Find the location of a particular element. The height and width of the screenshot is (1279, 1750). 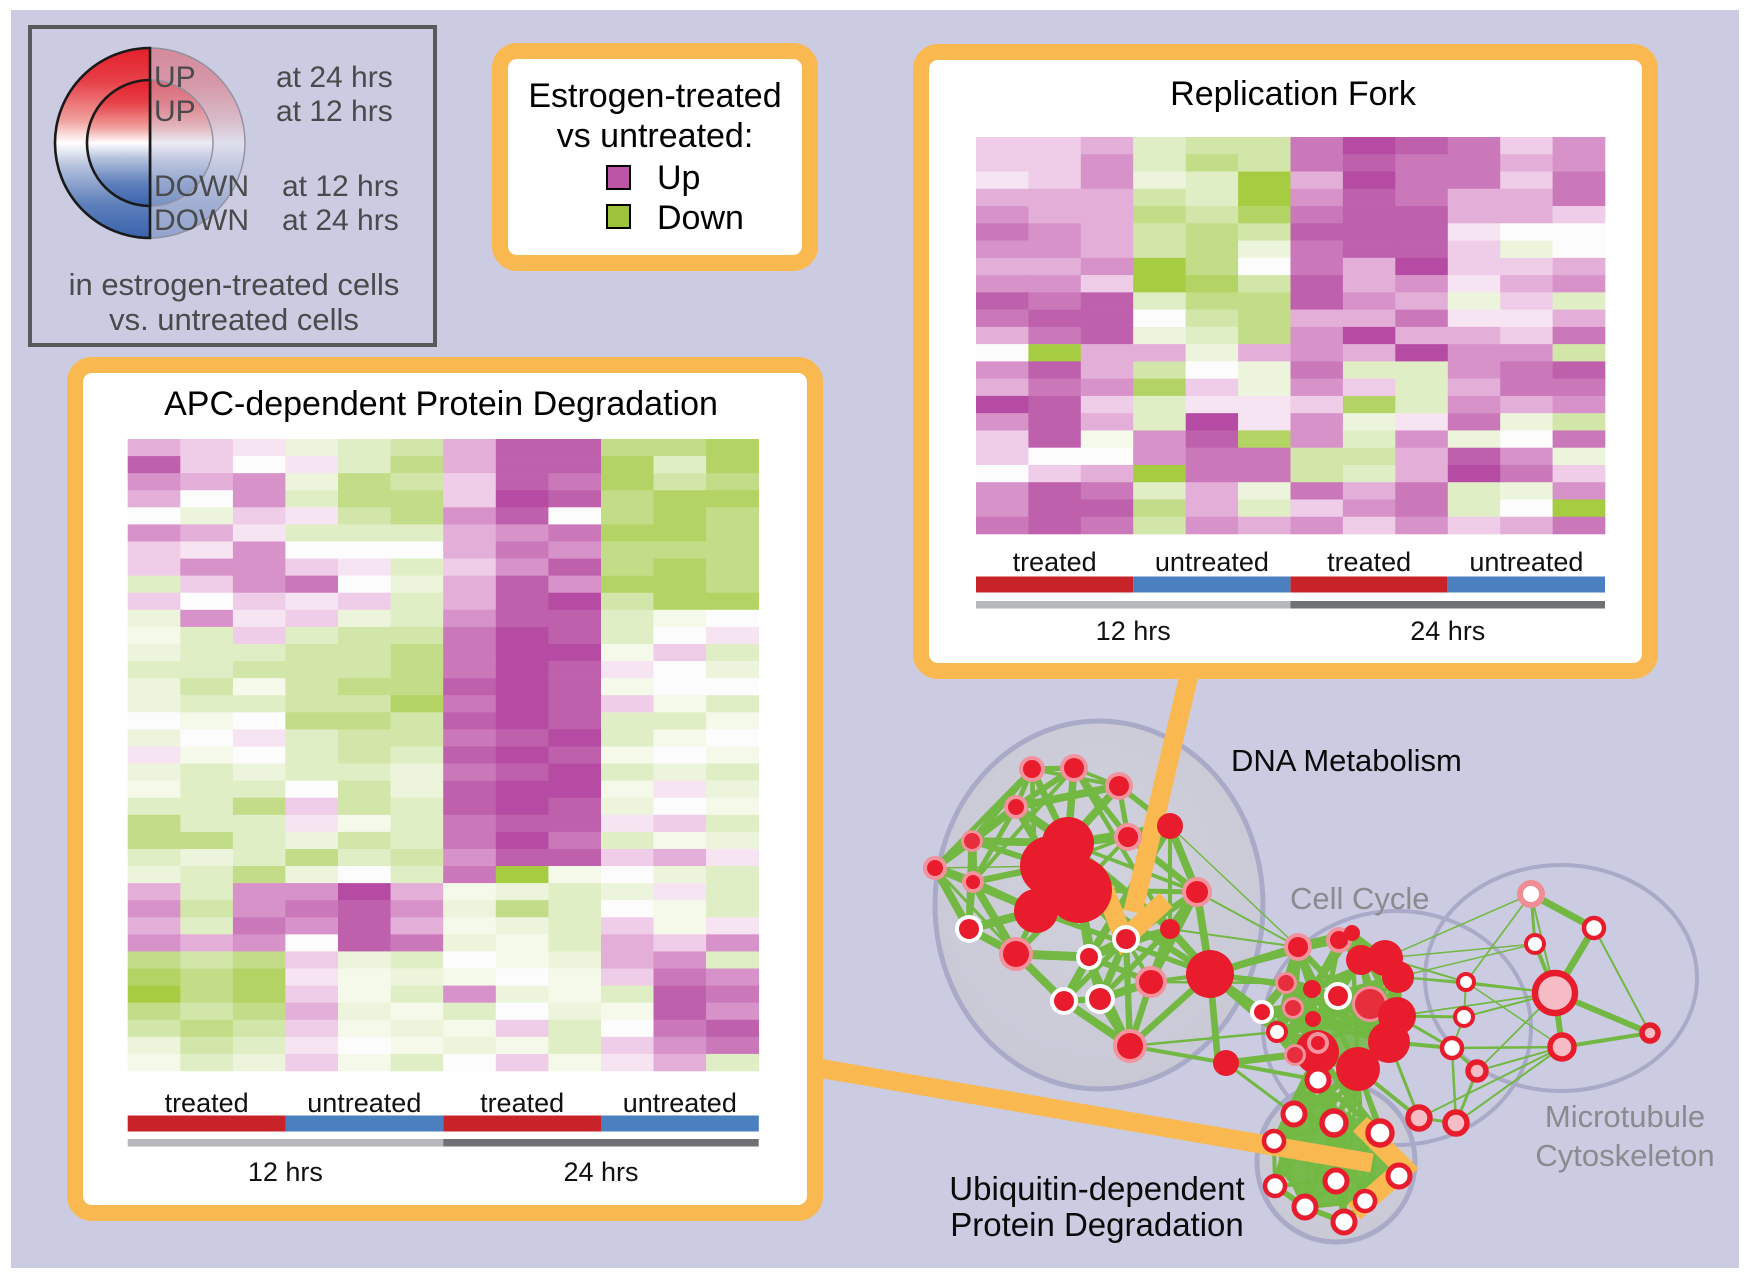

svg-text:APC-dependent Protein Degradat: APC-dependent Protein Degradation is located at coordinates (441, 404).